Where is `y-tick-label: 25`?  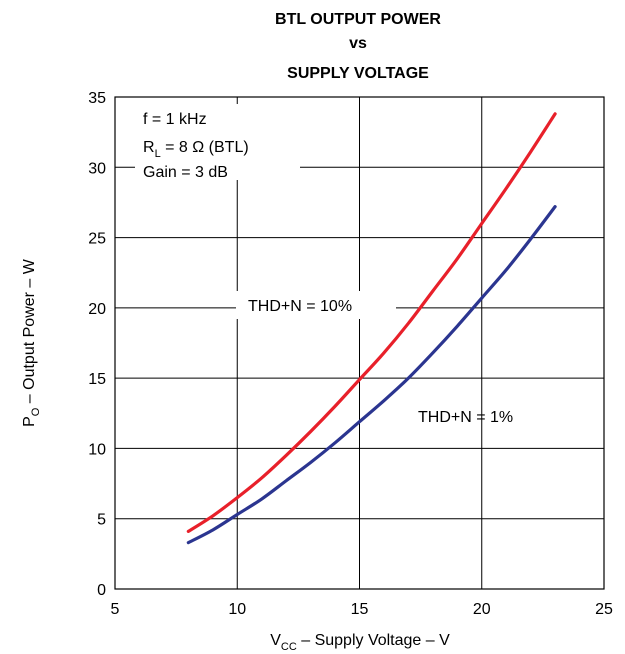
y-tick-label: 25 is located at coordinates (97, 239).